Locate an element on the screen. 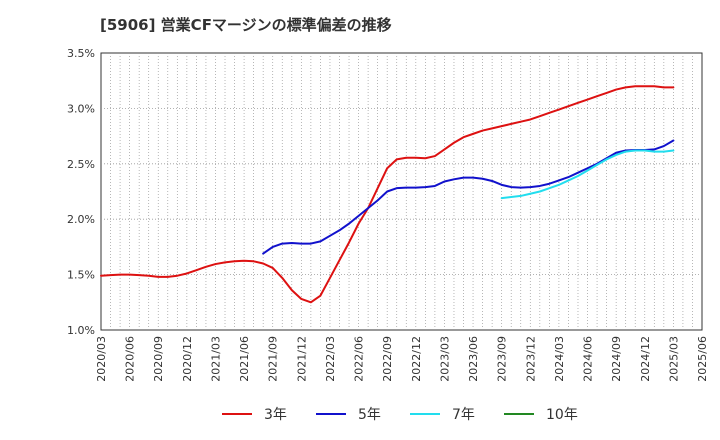 The width and height of the screenshot is (720, 440). y-tick-label: 3.0% is located at coordinates (81, 108).